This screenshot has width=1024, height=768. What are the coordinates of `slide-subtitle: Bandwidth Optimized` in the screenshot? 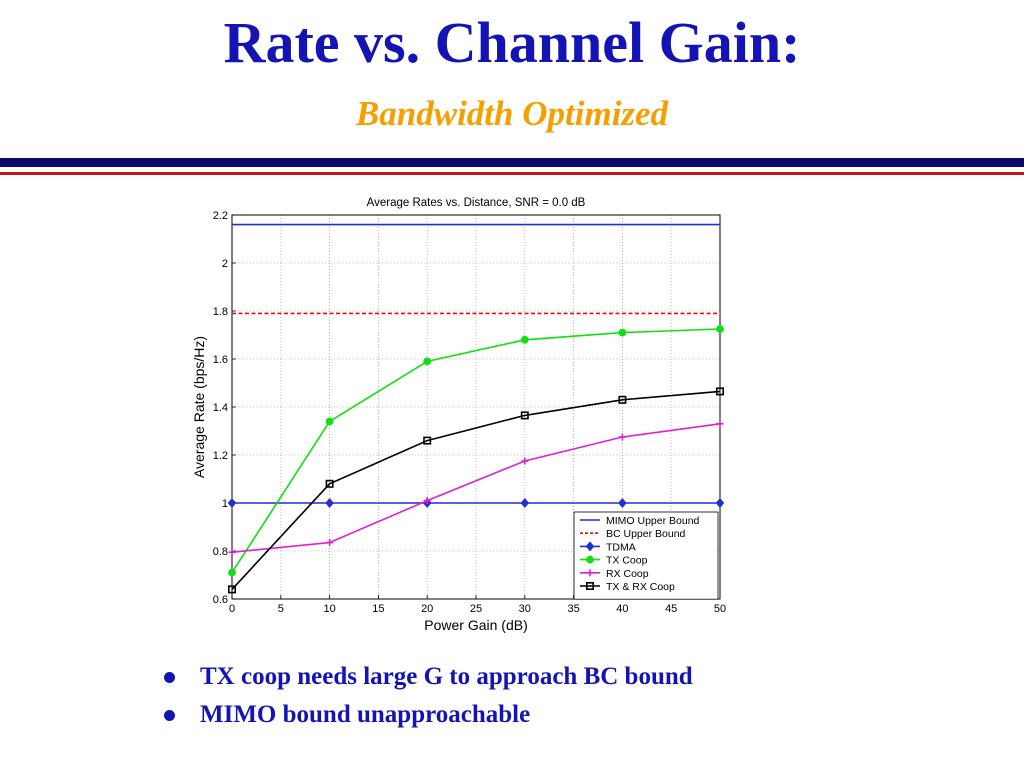 It's located at (512, 113).